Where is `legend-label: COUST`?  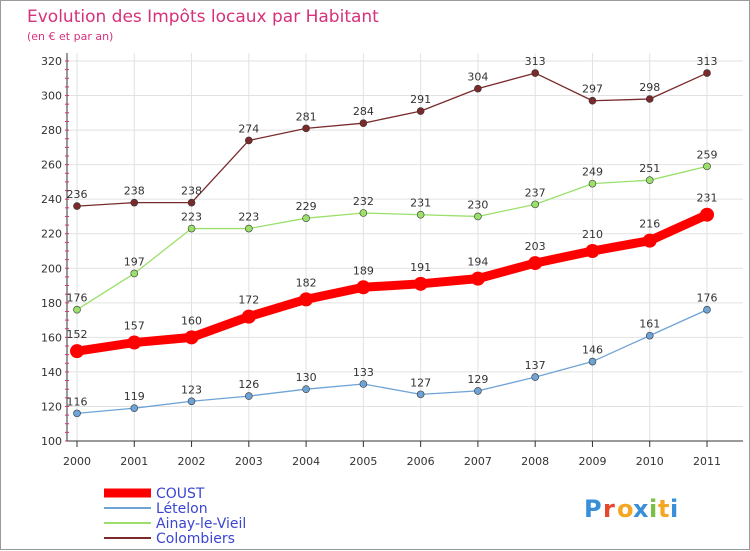 legend-label: COUST is located at coordinates (180, 494).